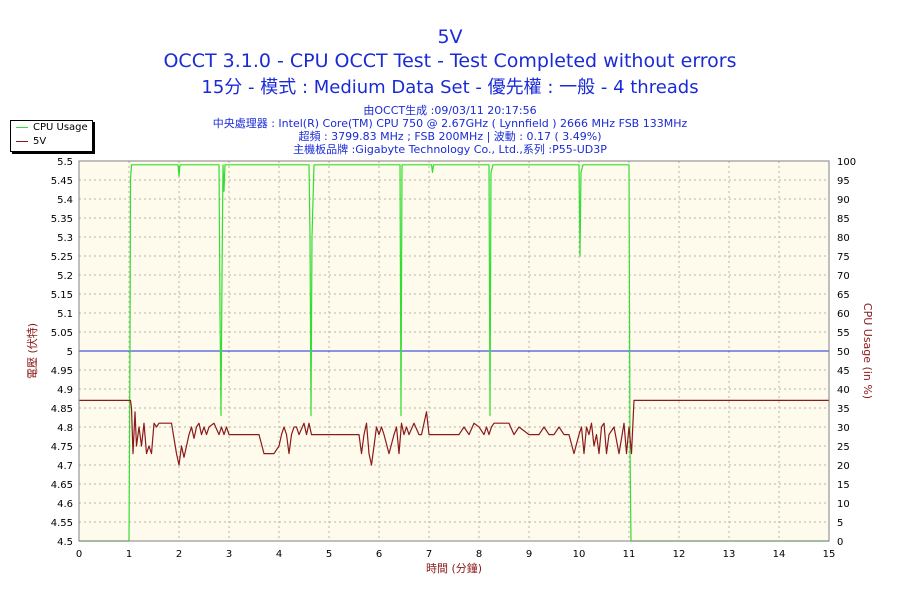 The image size is (900, 600). I want to click on x-axis-label: 時間 (分鐘), so click(454, 568).